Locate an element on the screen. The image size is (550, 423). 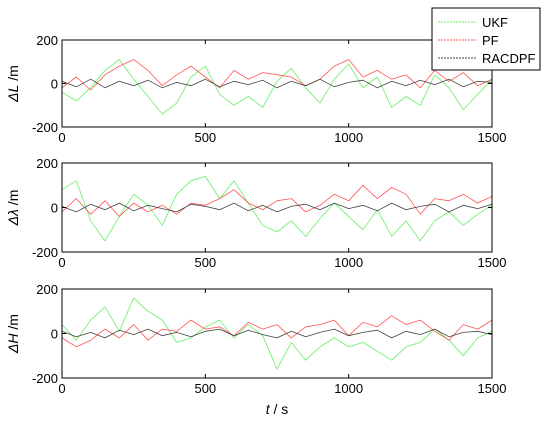
y-axis-label: ΔL /m is located at coordinates (13, 84).